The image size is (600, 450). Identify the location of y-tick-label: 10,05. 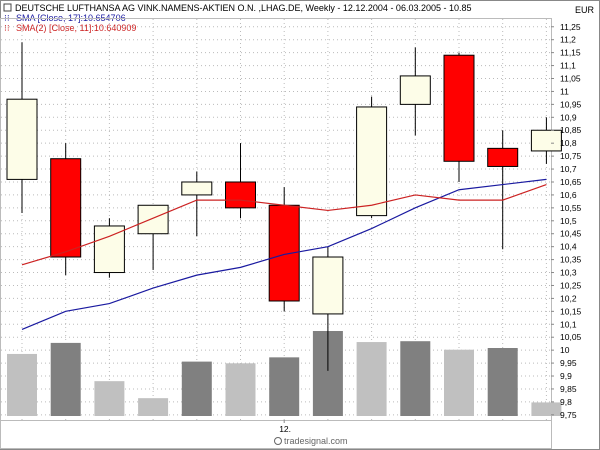
(571, 337).